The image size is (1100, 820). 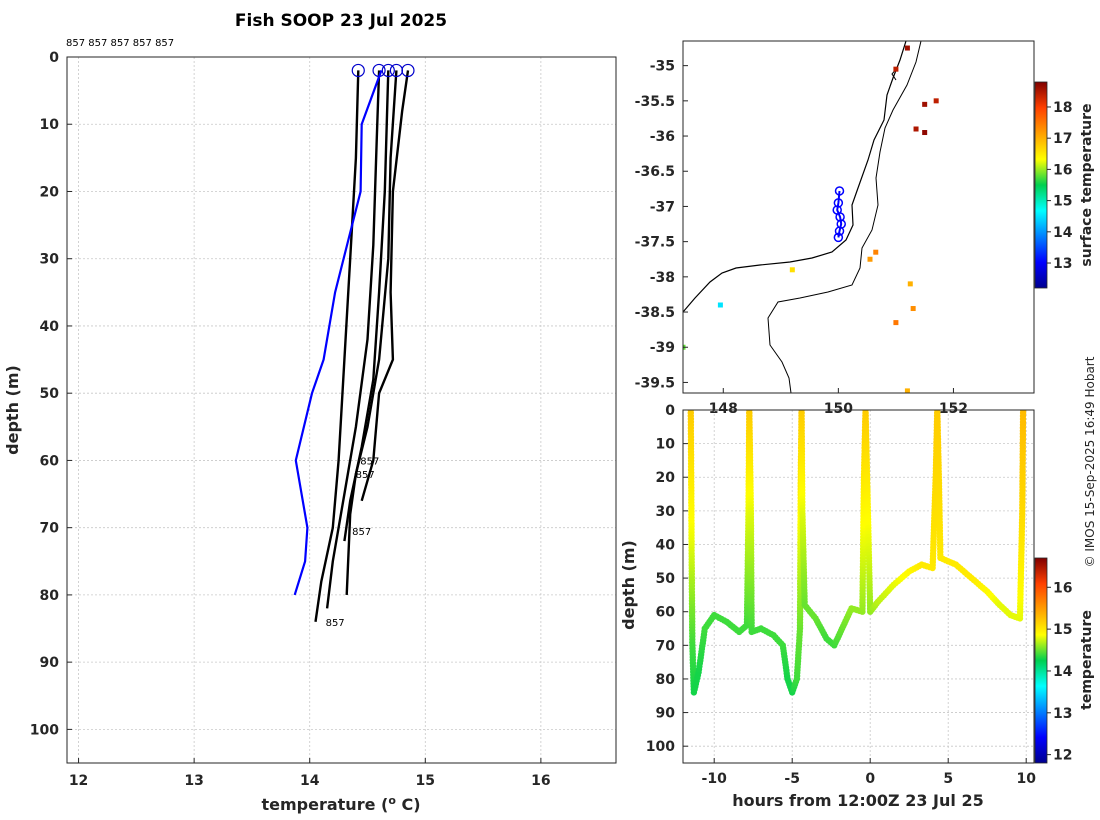 I want to click on time-x-tick-label: -5, so click(x=792, y=779).